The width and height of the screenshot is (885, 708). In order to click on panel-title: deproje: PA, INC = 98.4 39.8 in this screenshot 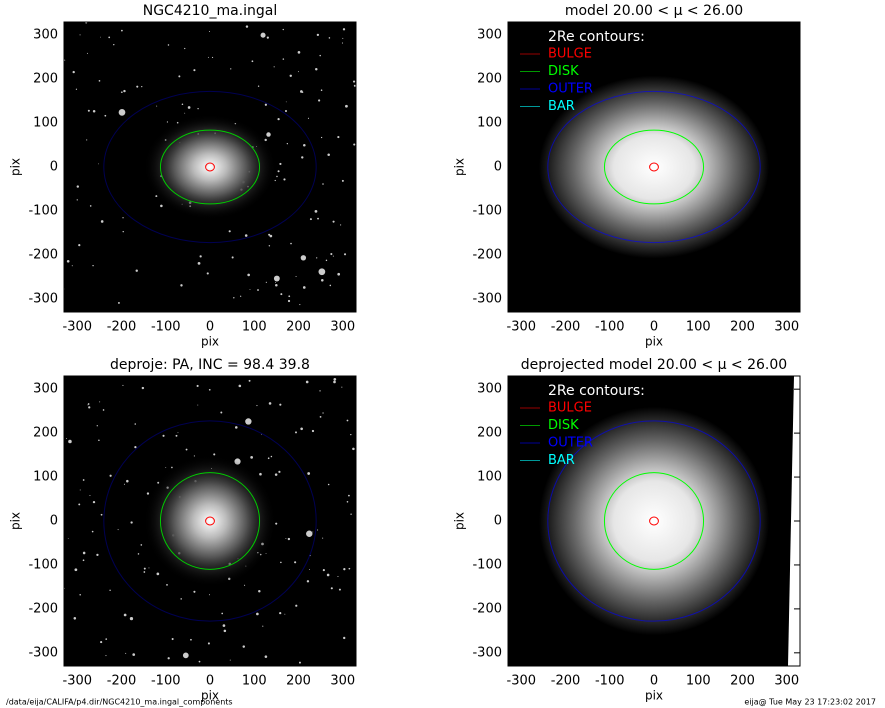, I will do `click(210, 365)`.